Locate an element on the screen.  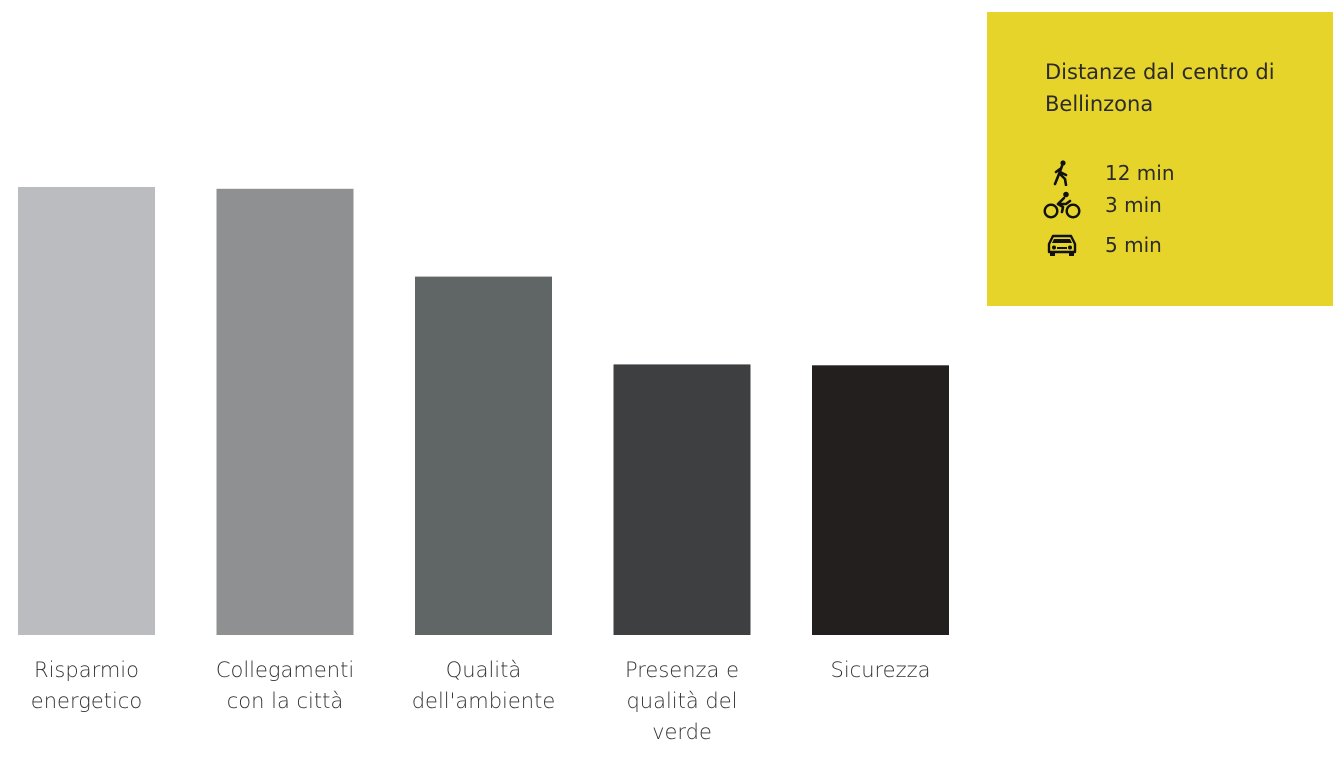
distance-info-box: Distanze dal centro di Bellinzona 12 min is located at coordinates (1160, 159).